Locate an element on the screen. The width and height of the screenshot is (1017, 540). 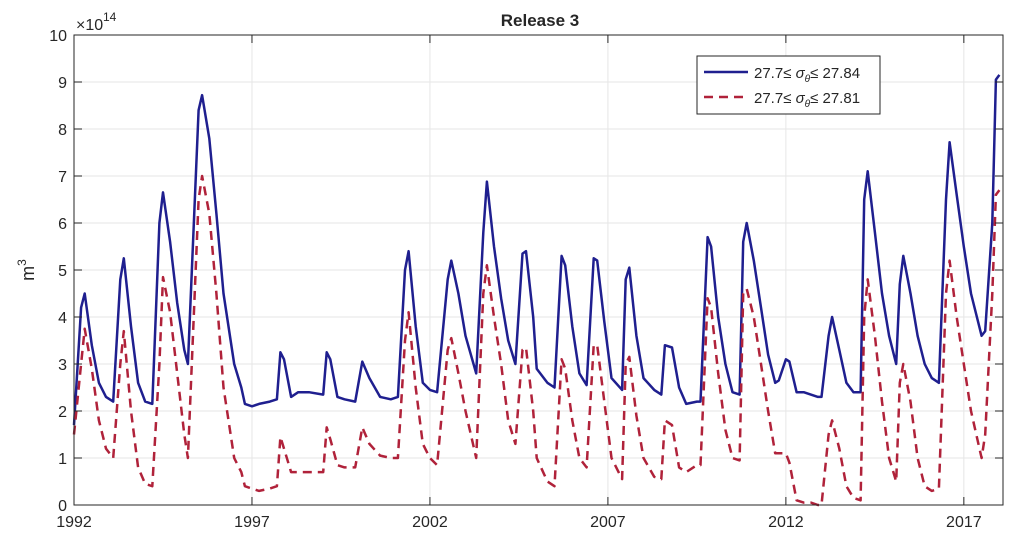
svg-text: m3 is located at coordinates (26, 270).